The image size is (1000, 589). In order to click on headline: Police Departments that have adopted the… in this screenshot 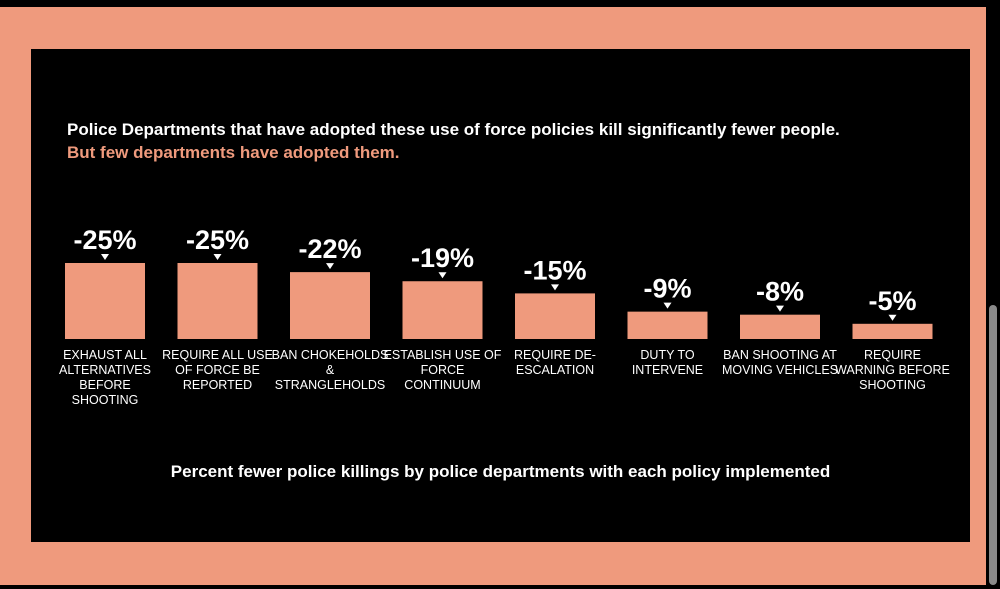, I will do `click(453, 129)`.